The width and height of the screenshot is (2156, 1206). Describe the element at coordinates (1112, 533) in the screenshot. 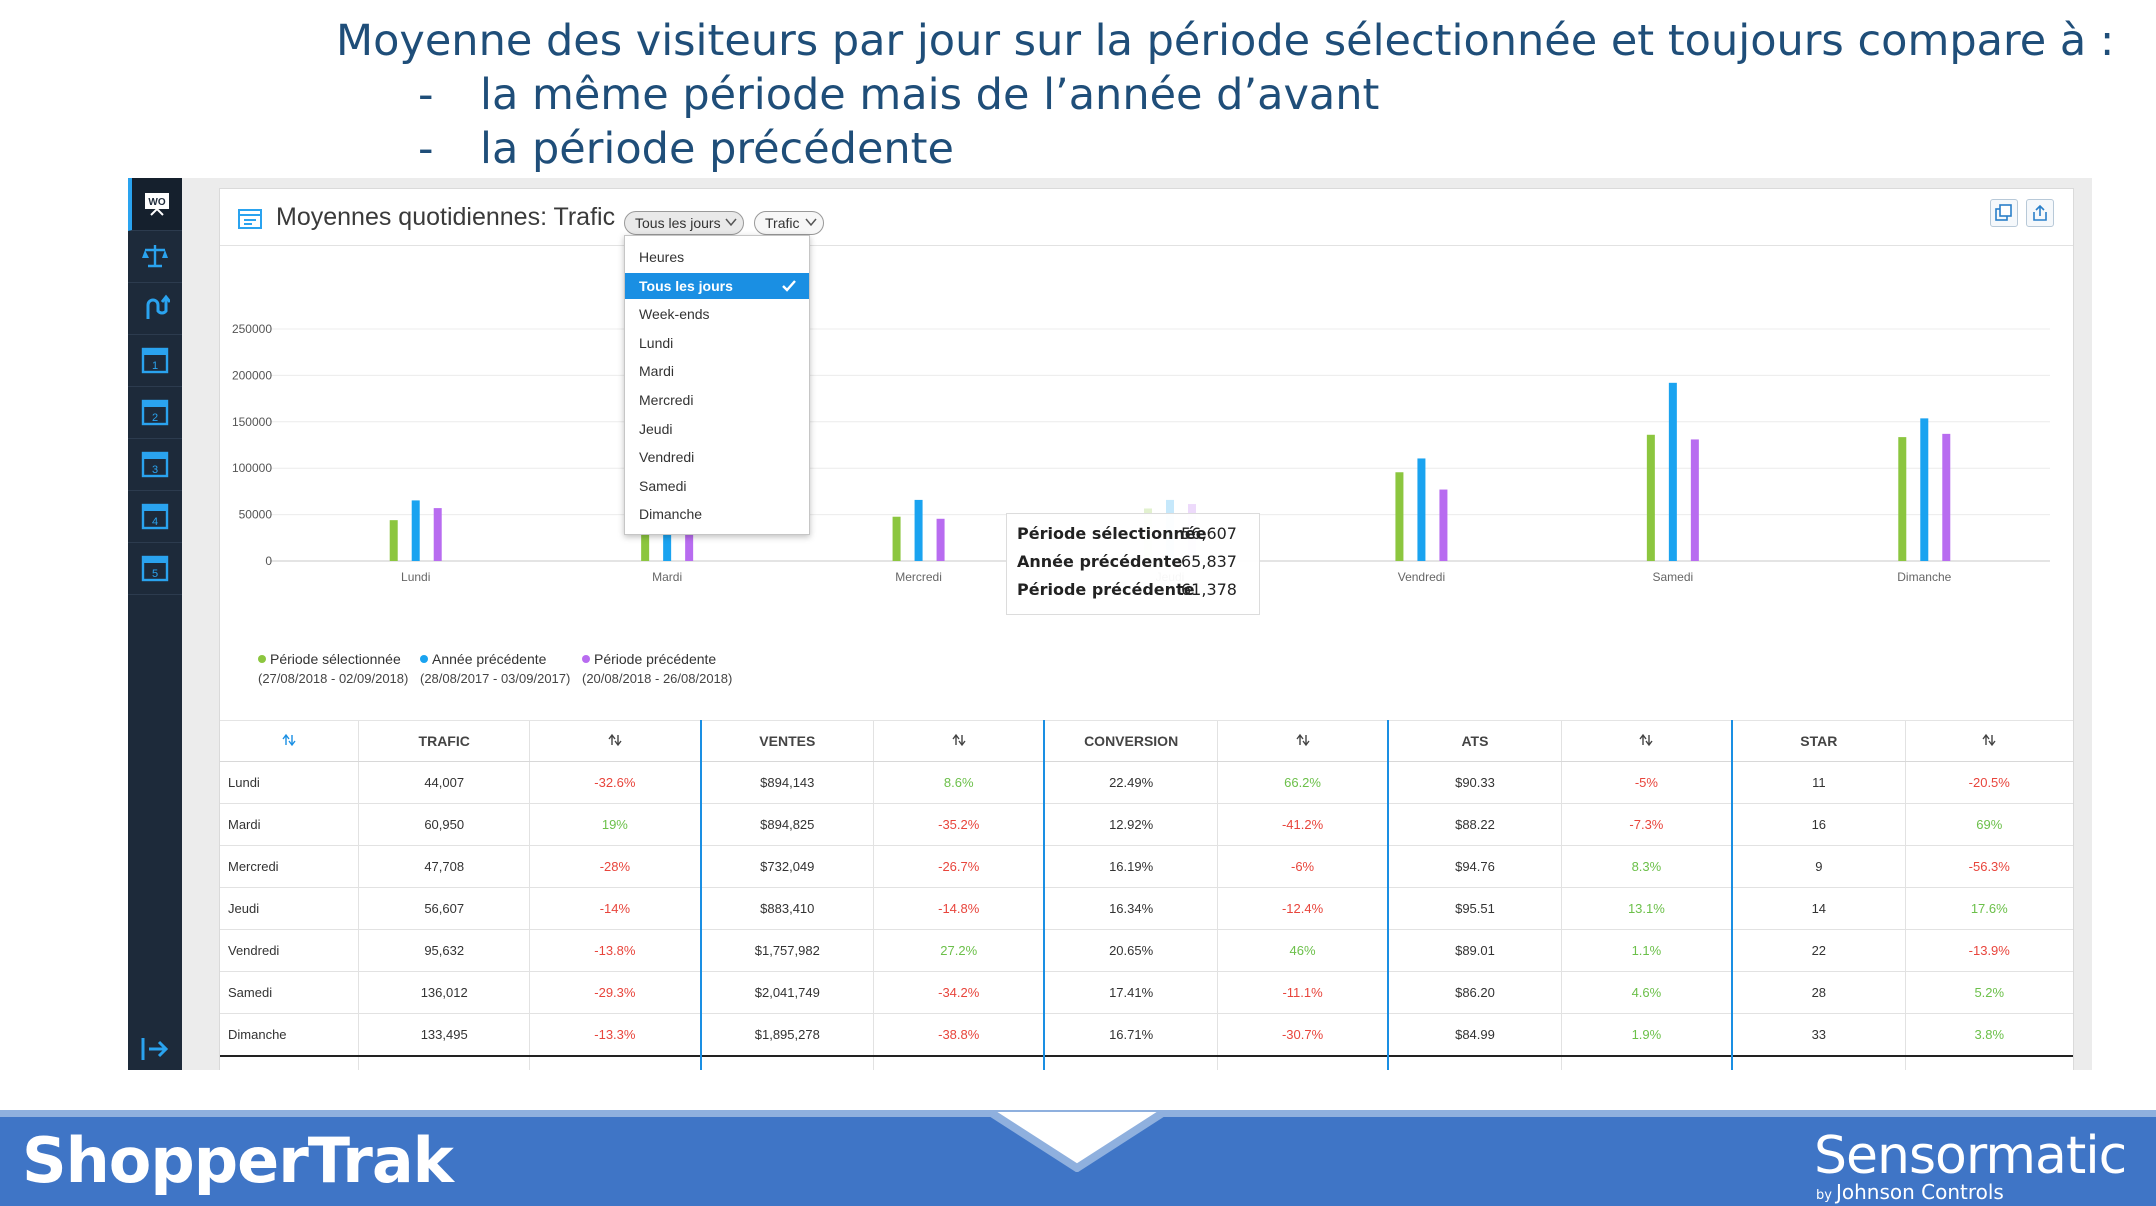

I see `tooltip-label: Période sélectionnée` at that location.